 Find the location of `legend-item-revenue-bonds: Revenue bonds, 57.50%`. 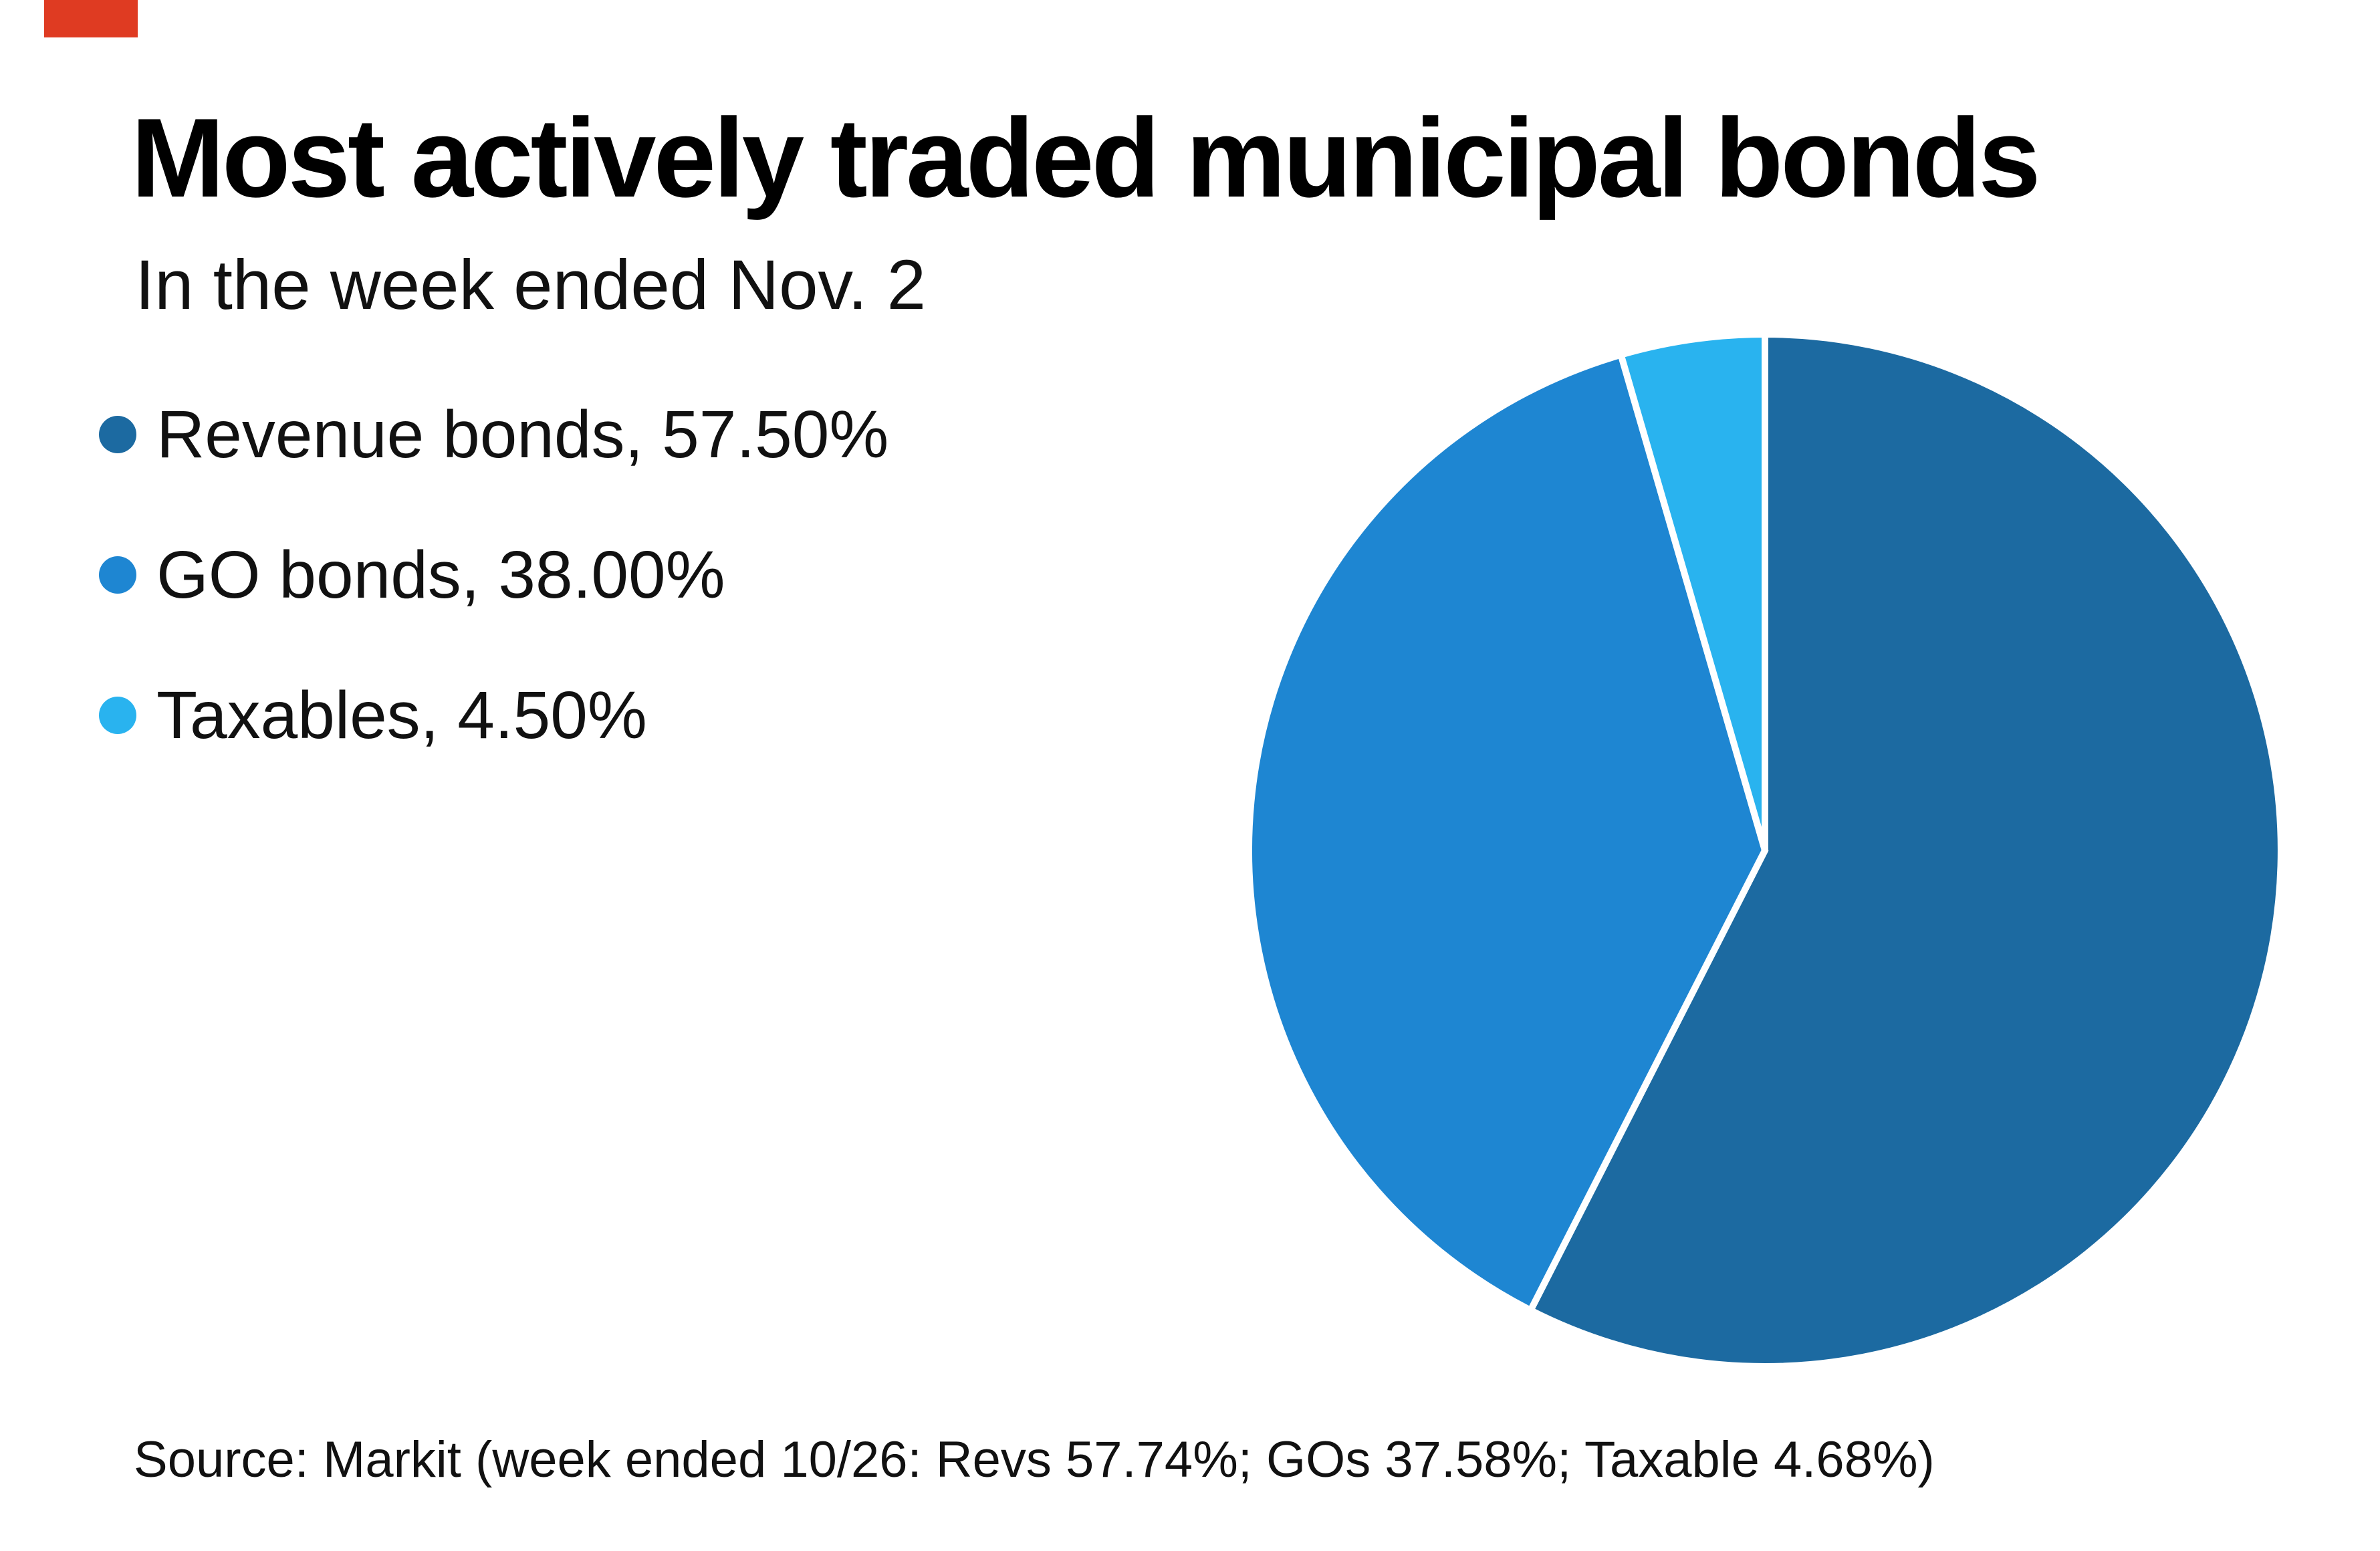

legend-item-revenue-bonds: Revenue bonds, 57.50% is located at coordinates (493, 434).